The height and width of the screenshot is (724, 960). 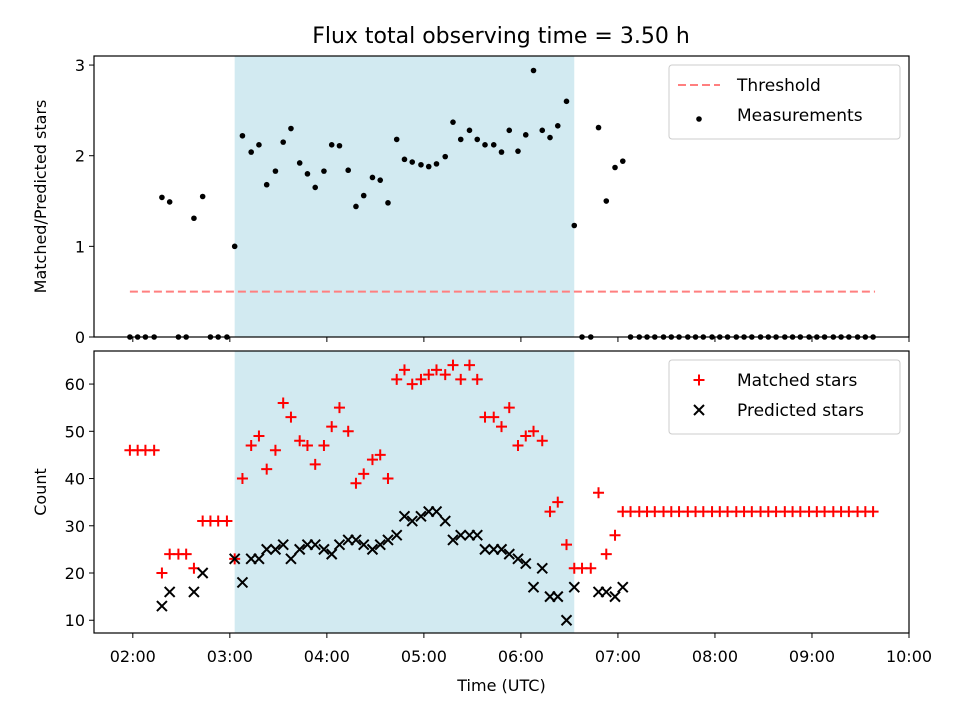 What do you see at coordinates (521, 656) in the screenshot?
I see `x-tick-label: 06:00` at bounding box center [521, 656].